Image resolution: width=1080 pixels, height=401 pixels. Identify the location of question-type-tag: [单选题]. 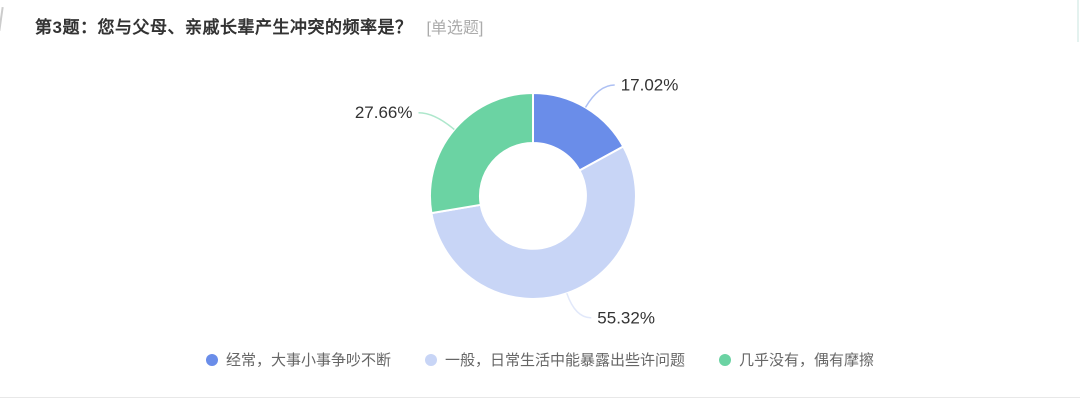
(455, 28).